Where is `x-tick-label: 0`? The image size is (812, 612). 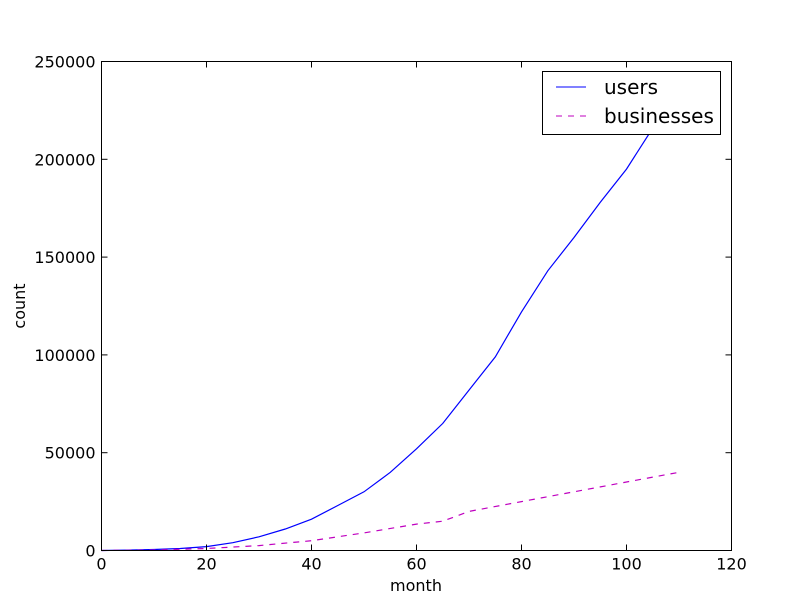 x-tick-label: 0 is located at coordinates (101, 564).